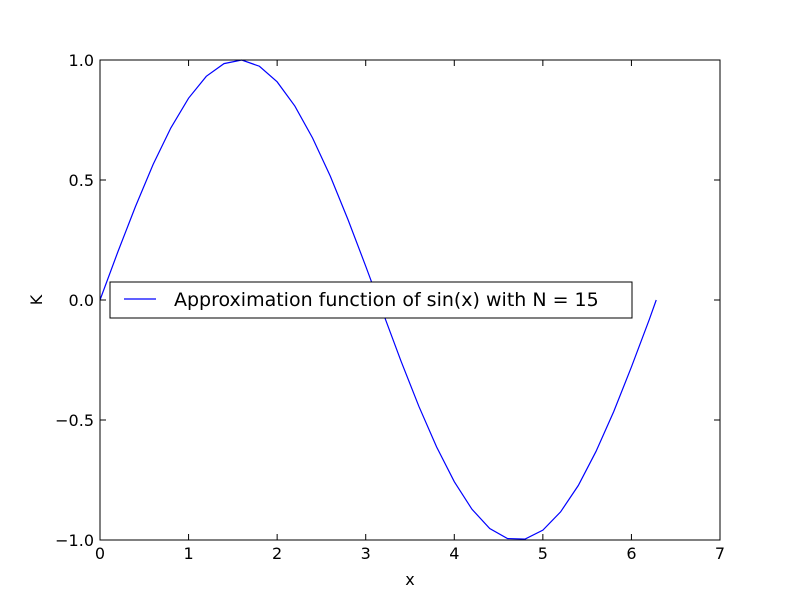  I want to click on x-tick-label: 2, so click(277, 553).